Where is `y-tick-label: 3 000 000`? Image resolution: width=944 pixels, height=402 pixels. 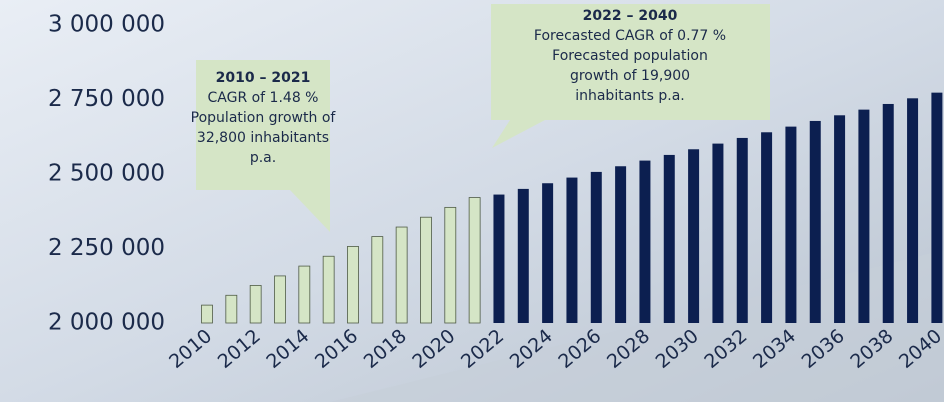
y-tick-label: 3 000 000 is located at coordinates (106, 25).